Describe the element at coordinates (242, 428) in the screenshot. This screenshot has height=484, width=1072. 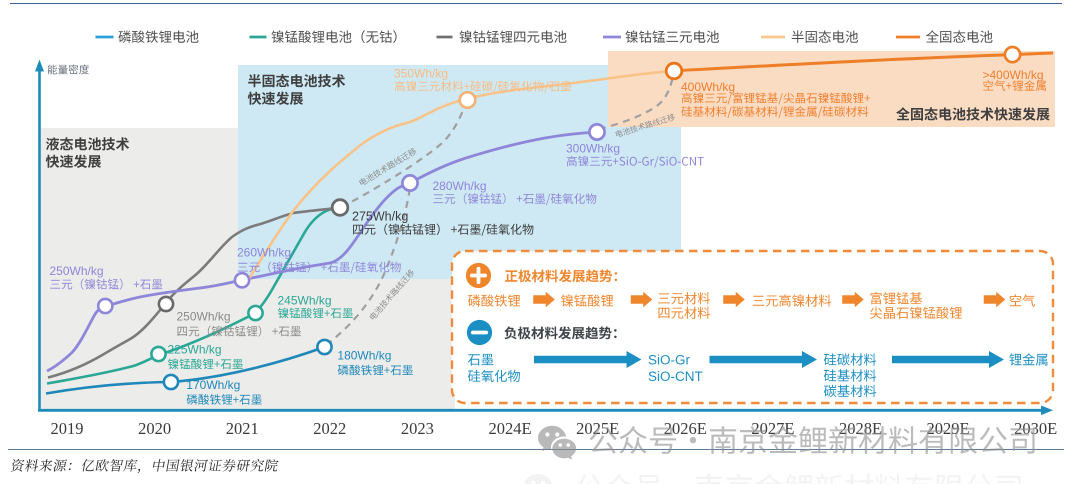
I see `svg-text: 2021` at that location.